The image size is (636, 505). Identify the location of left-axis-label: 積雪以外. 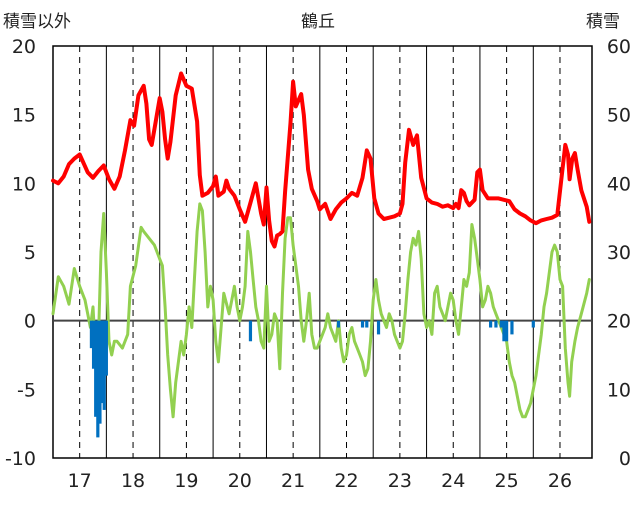
(37, 22).